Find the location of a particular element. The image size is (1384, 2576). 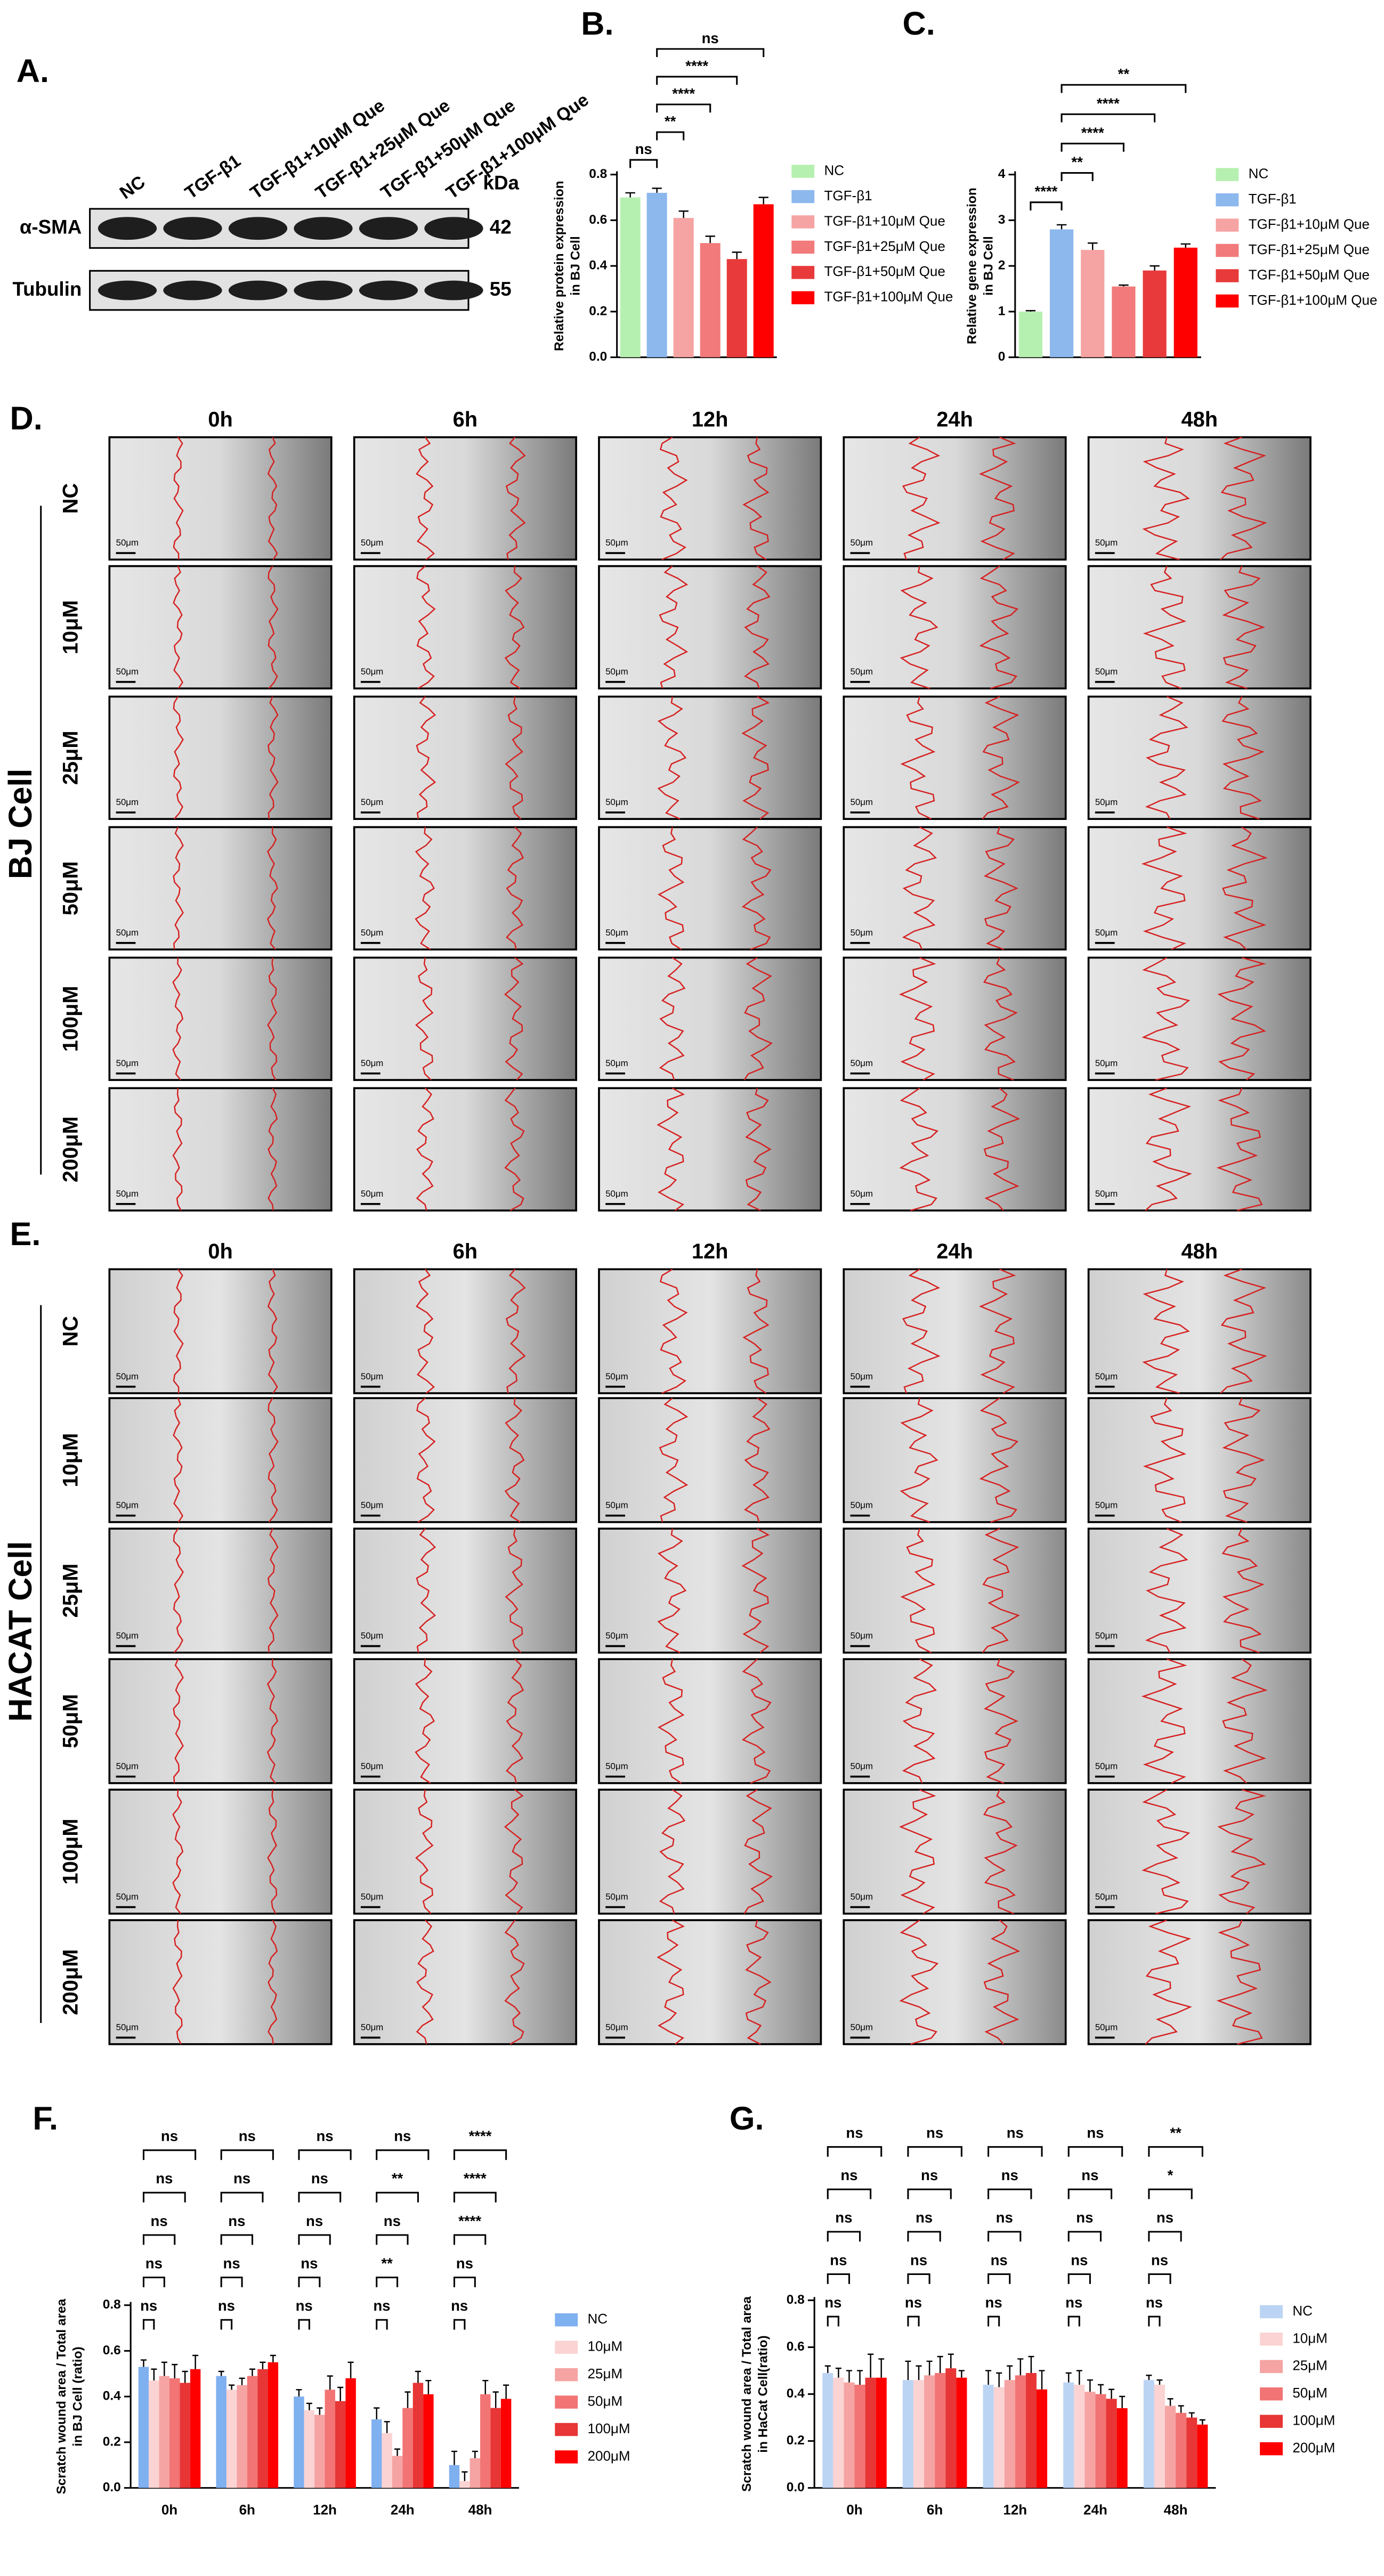

legend-label: 25μM is located at coordinates (605, 2374).